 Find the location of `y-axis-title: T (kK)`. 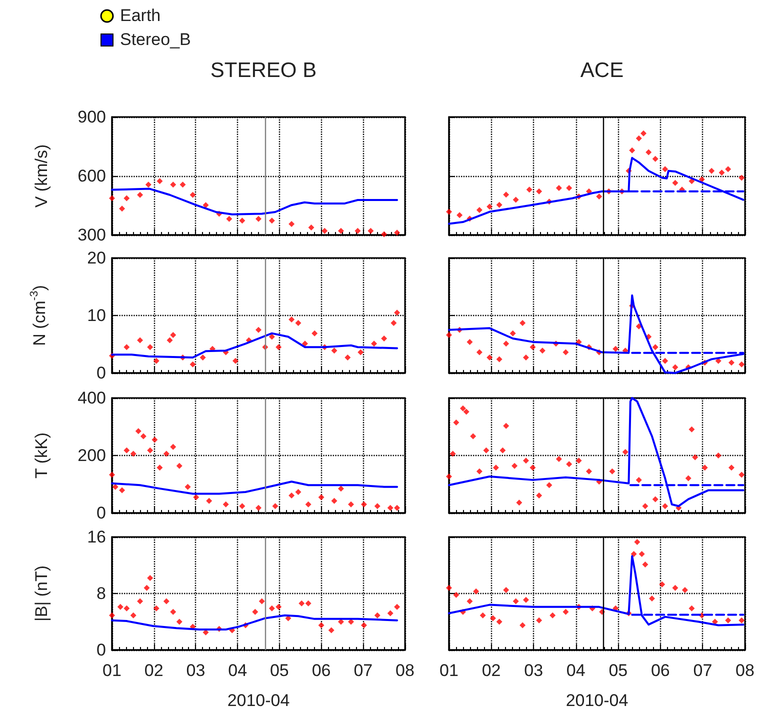

y-axis-title: T (kK) is located at coordinates (41, 455).